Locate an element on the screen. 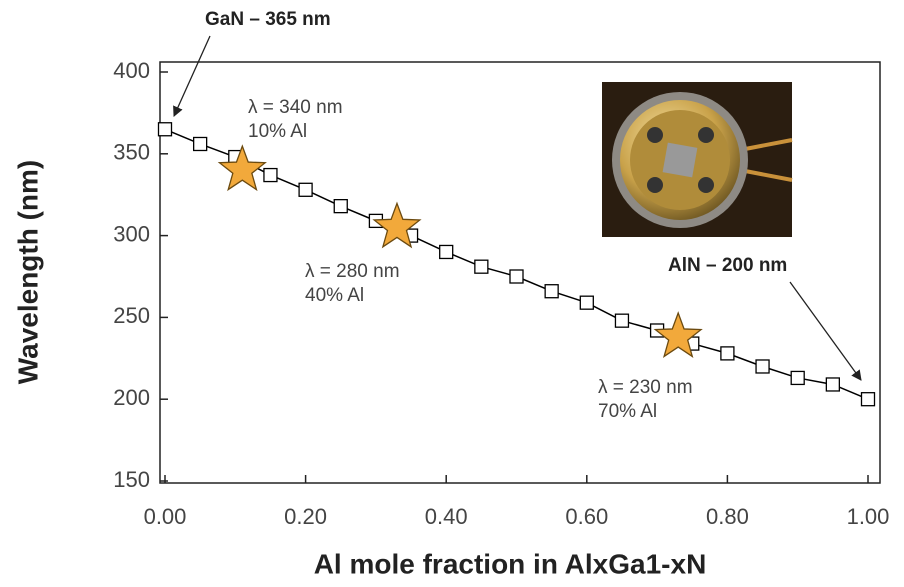 The height and width of the screenshot is (587, 904). annotation: GaN – 365 nm is located at coordinates (268, 19).